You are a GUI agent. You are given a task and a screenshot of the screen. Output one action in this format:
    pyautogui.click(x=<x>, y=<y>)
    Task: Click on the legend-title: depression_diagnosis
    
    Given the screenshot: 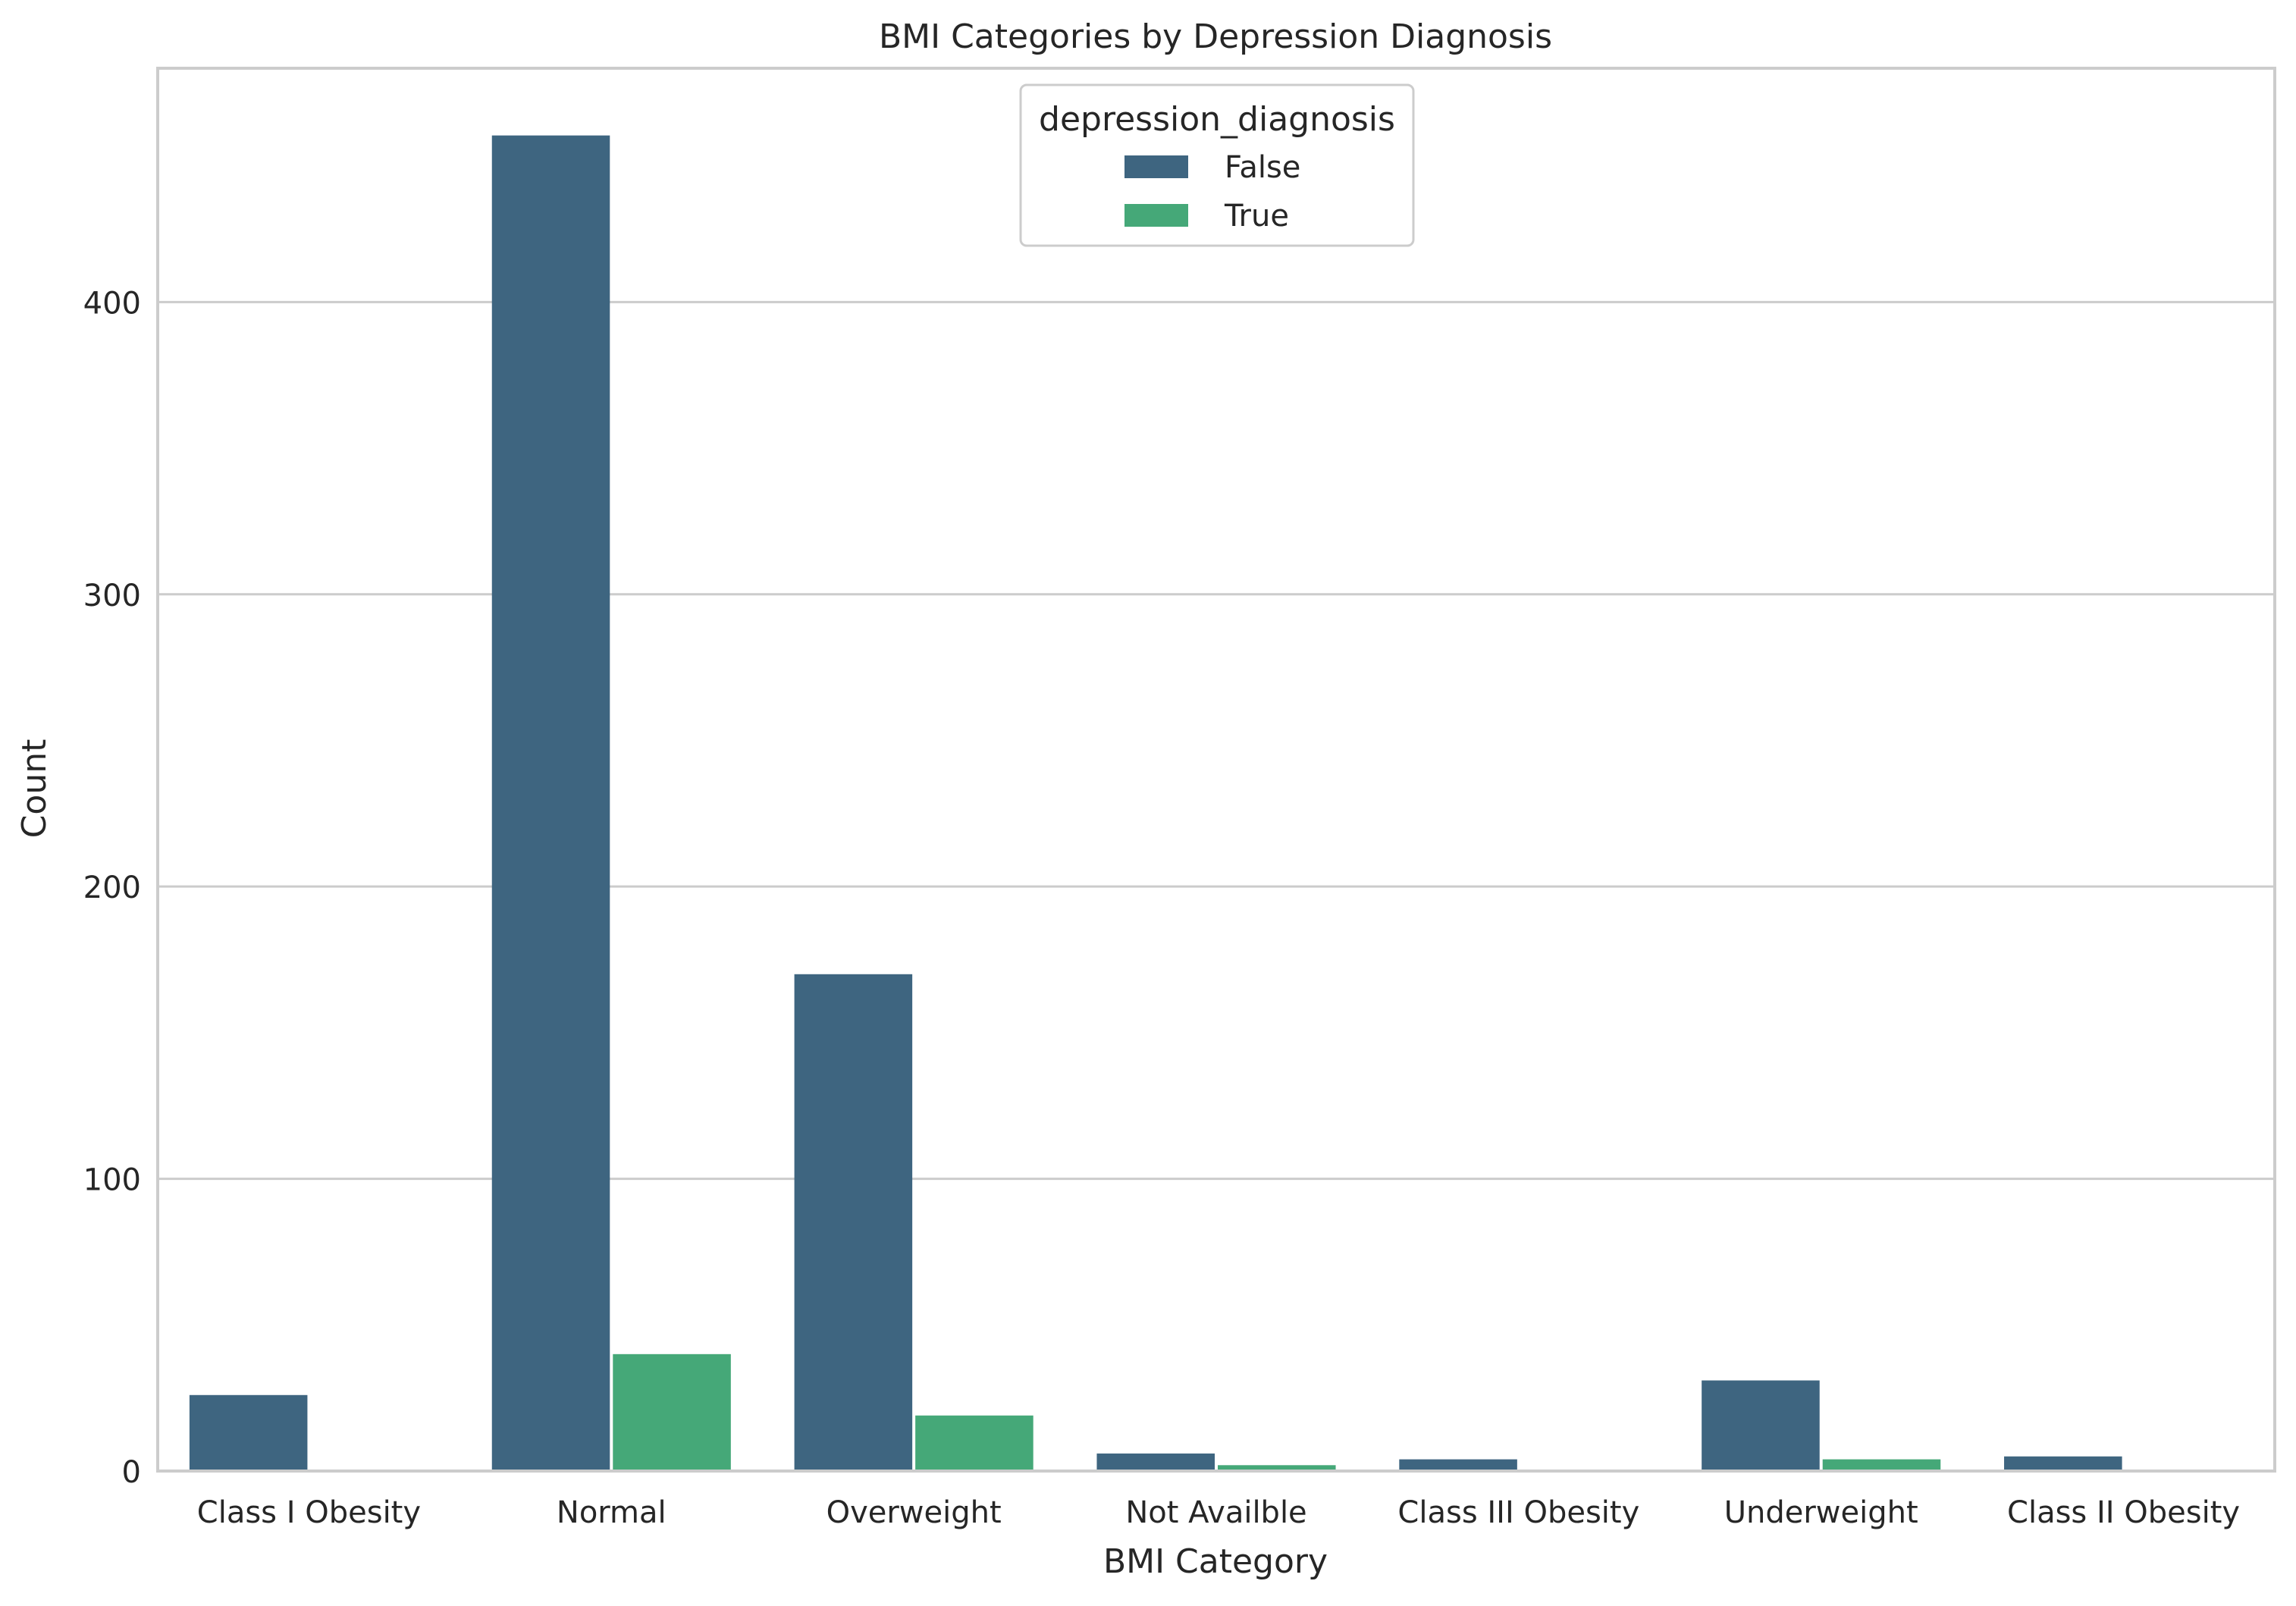 What is the action you would take?
    pyautogui.click(x=1217, y=119)
    